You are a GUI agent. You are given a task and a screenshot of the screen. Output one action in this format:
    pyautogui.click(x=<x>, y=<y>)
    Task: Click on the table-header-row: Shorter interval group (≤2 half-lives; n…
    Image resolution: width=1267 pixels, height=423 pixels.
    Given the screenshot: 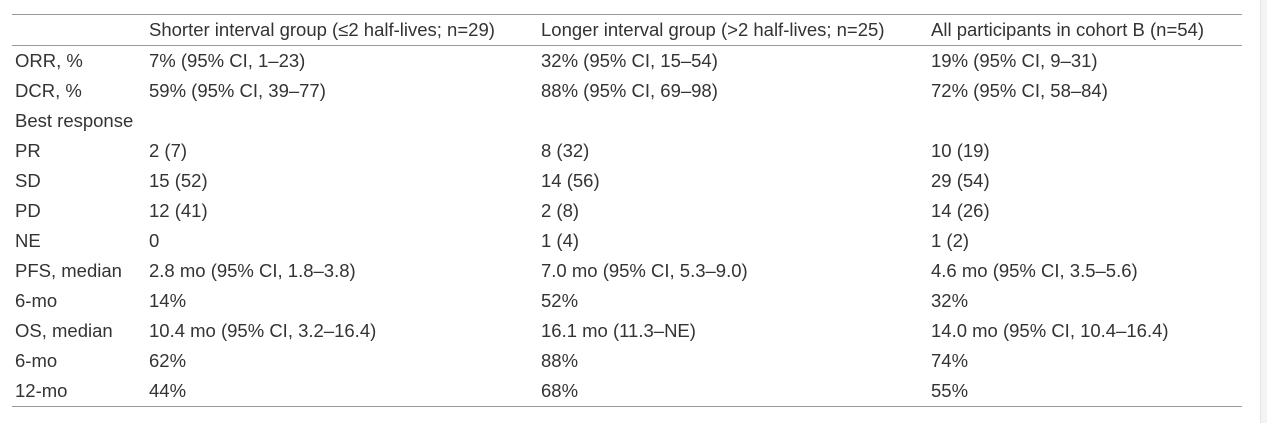 What is the action you would take?
    pyautogui.click(x=627, y=30)
    